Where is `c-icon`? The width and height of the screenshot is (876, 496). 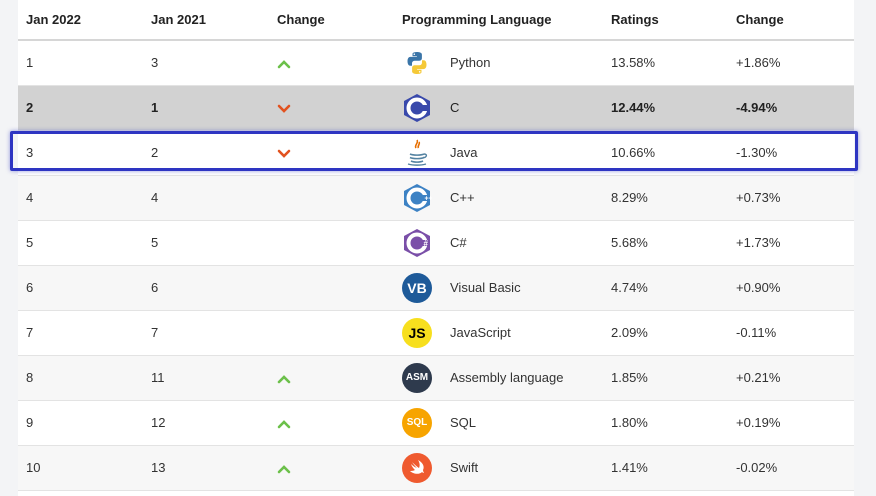
c-icon is located at coordinates (417, 108).